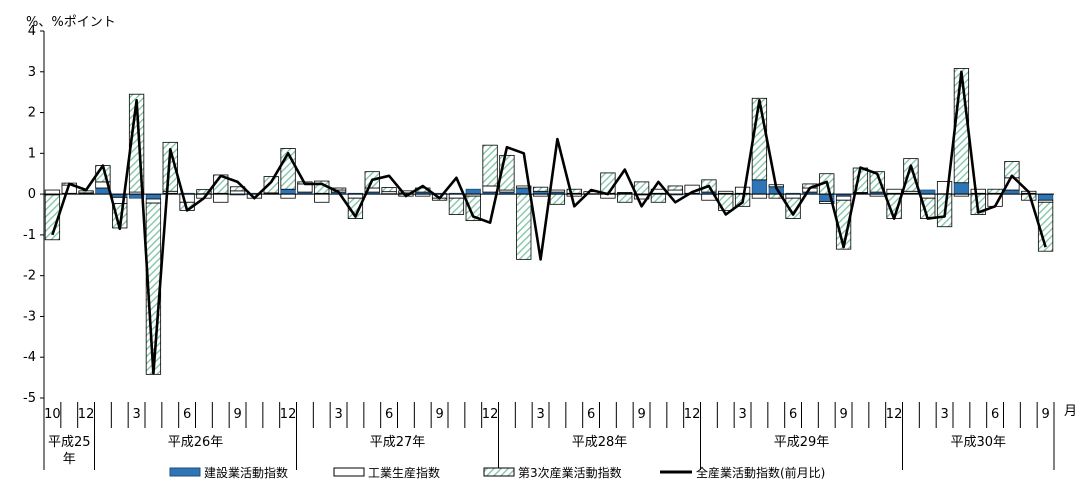  What do you see at coordinates (32, 113) in the screenshot?
I see `y-tick-label: 2` at bounding box center [32, 113].